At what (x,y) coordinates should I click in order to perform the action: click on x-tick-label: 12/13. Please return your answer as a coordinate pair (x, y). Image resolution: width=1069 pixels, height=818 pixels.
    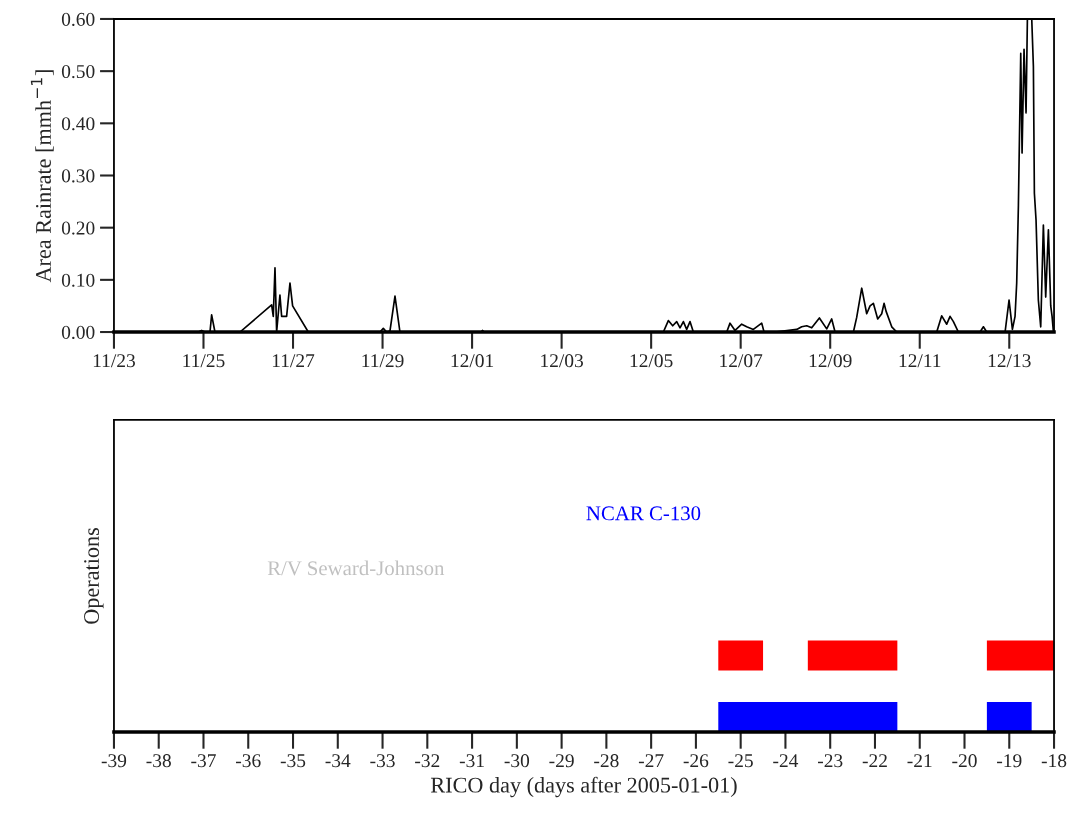
    Looking at the image, I should click on (1009, 361).